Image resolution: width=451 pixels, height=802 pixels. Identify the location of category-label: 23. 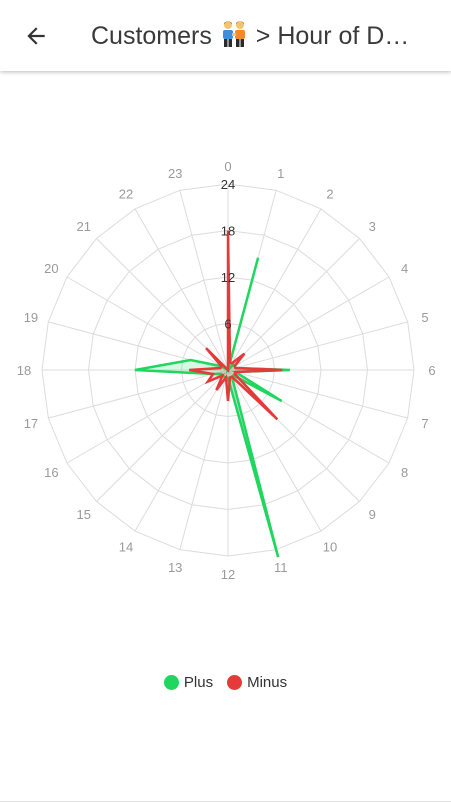
(175, 173).